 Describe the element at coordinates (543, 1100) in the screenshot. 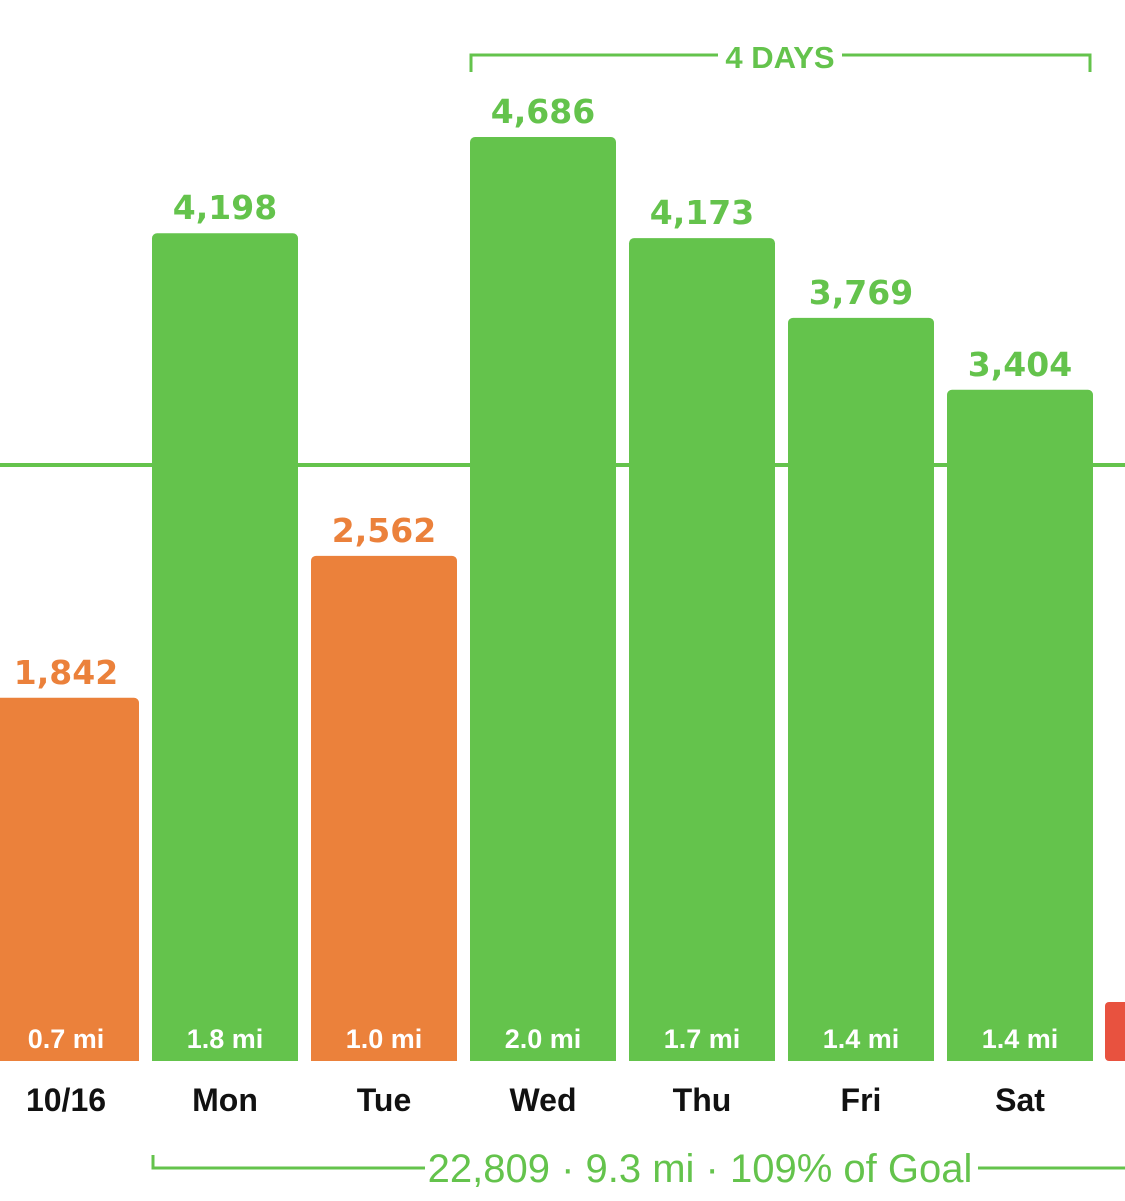

I see `day-label-wed: Wed` at that location.